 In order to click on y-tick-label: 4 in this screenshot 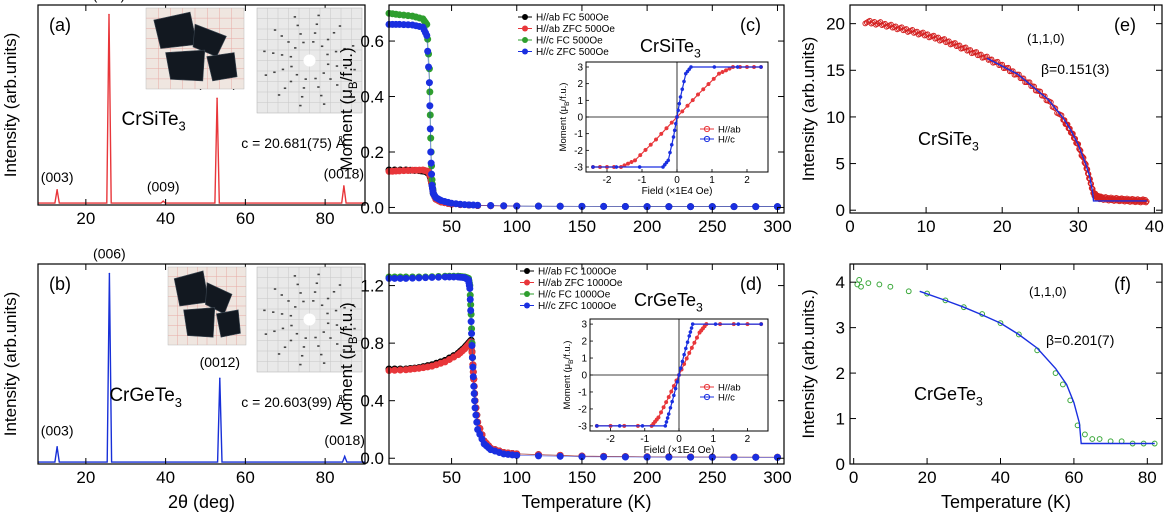, I will do `click(840, 282)`.